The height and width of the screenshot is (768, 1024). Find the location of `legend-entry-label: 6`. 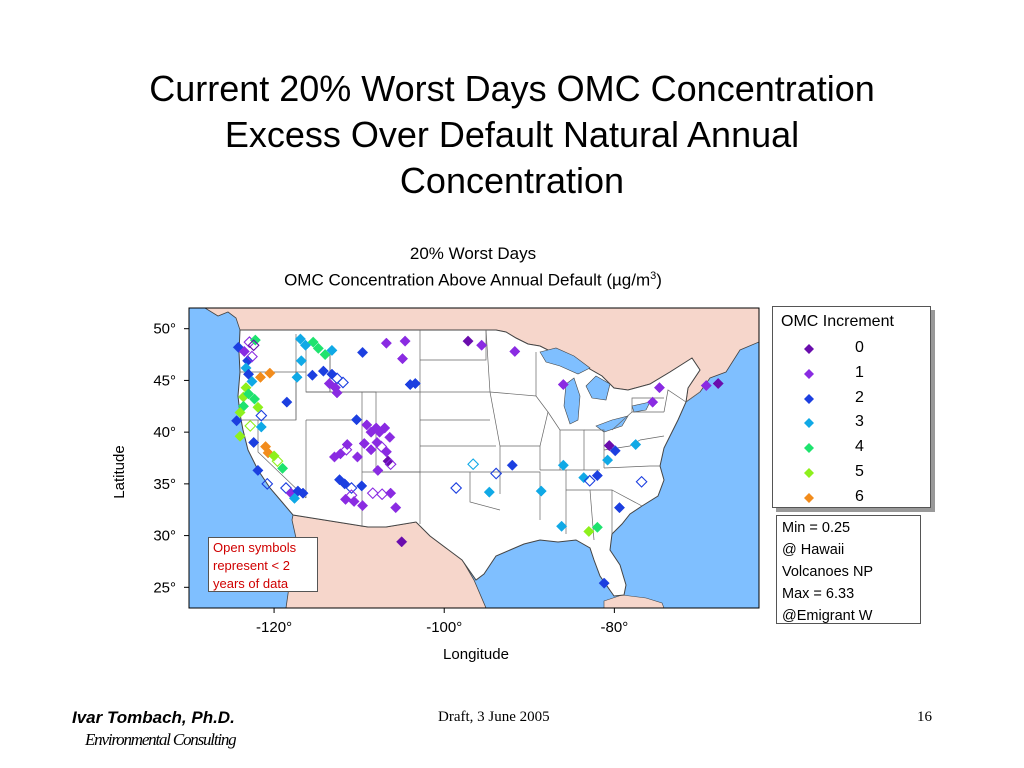

legend-entry-label: 6 is located at coordinates (859, 496).